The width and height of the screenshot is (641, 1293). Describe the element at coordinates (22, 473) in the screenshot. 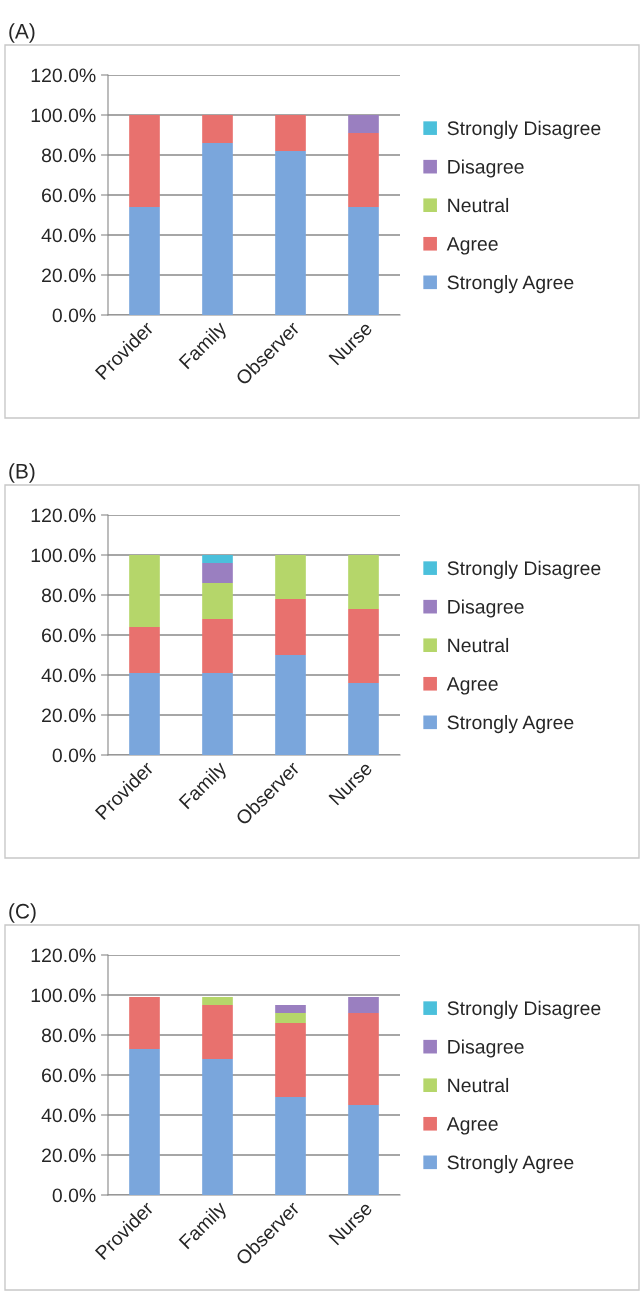

I see `chart-title: (B)` at that location.